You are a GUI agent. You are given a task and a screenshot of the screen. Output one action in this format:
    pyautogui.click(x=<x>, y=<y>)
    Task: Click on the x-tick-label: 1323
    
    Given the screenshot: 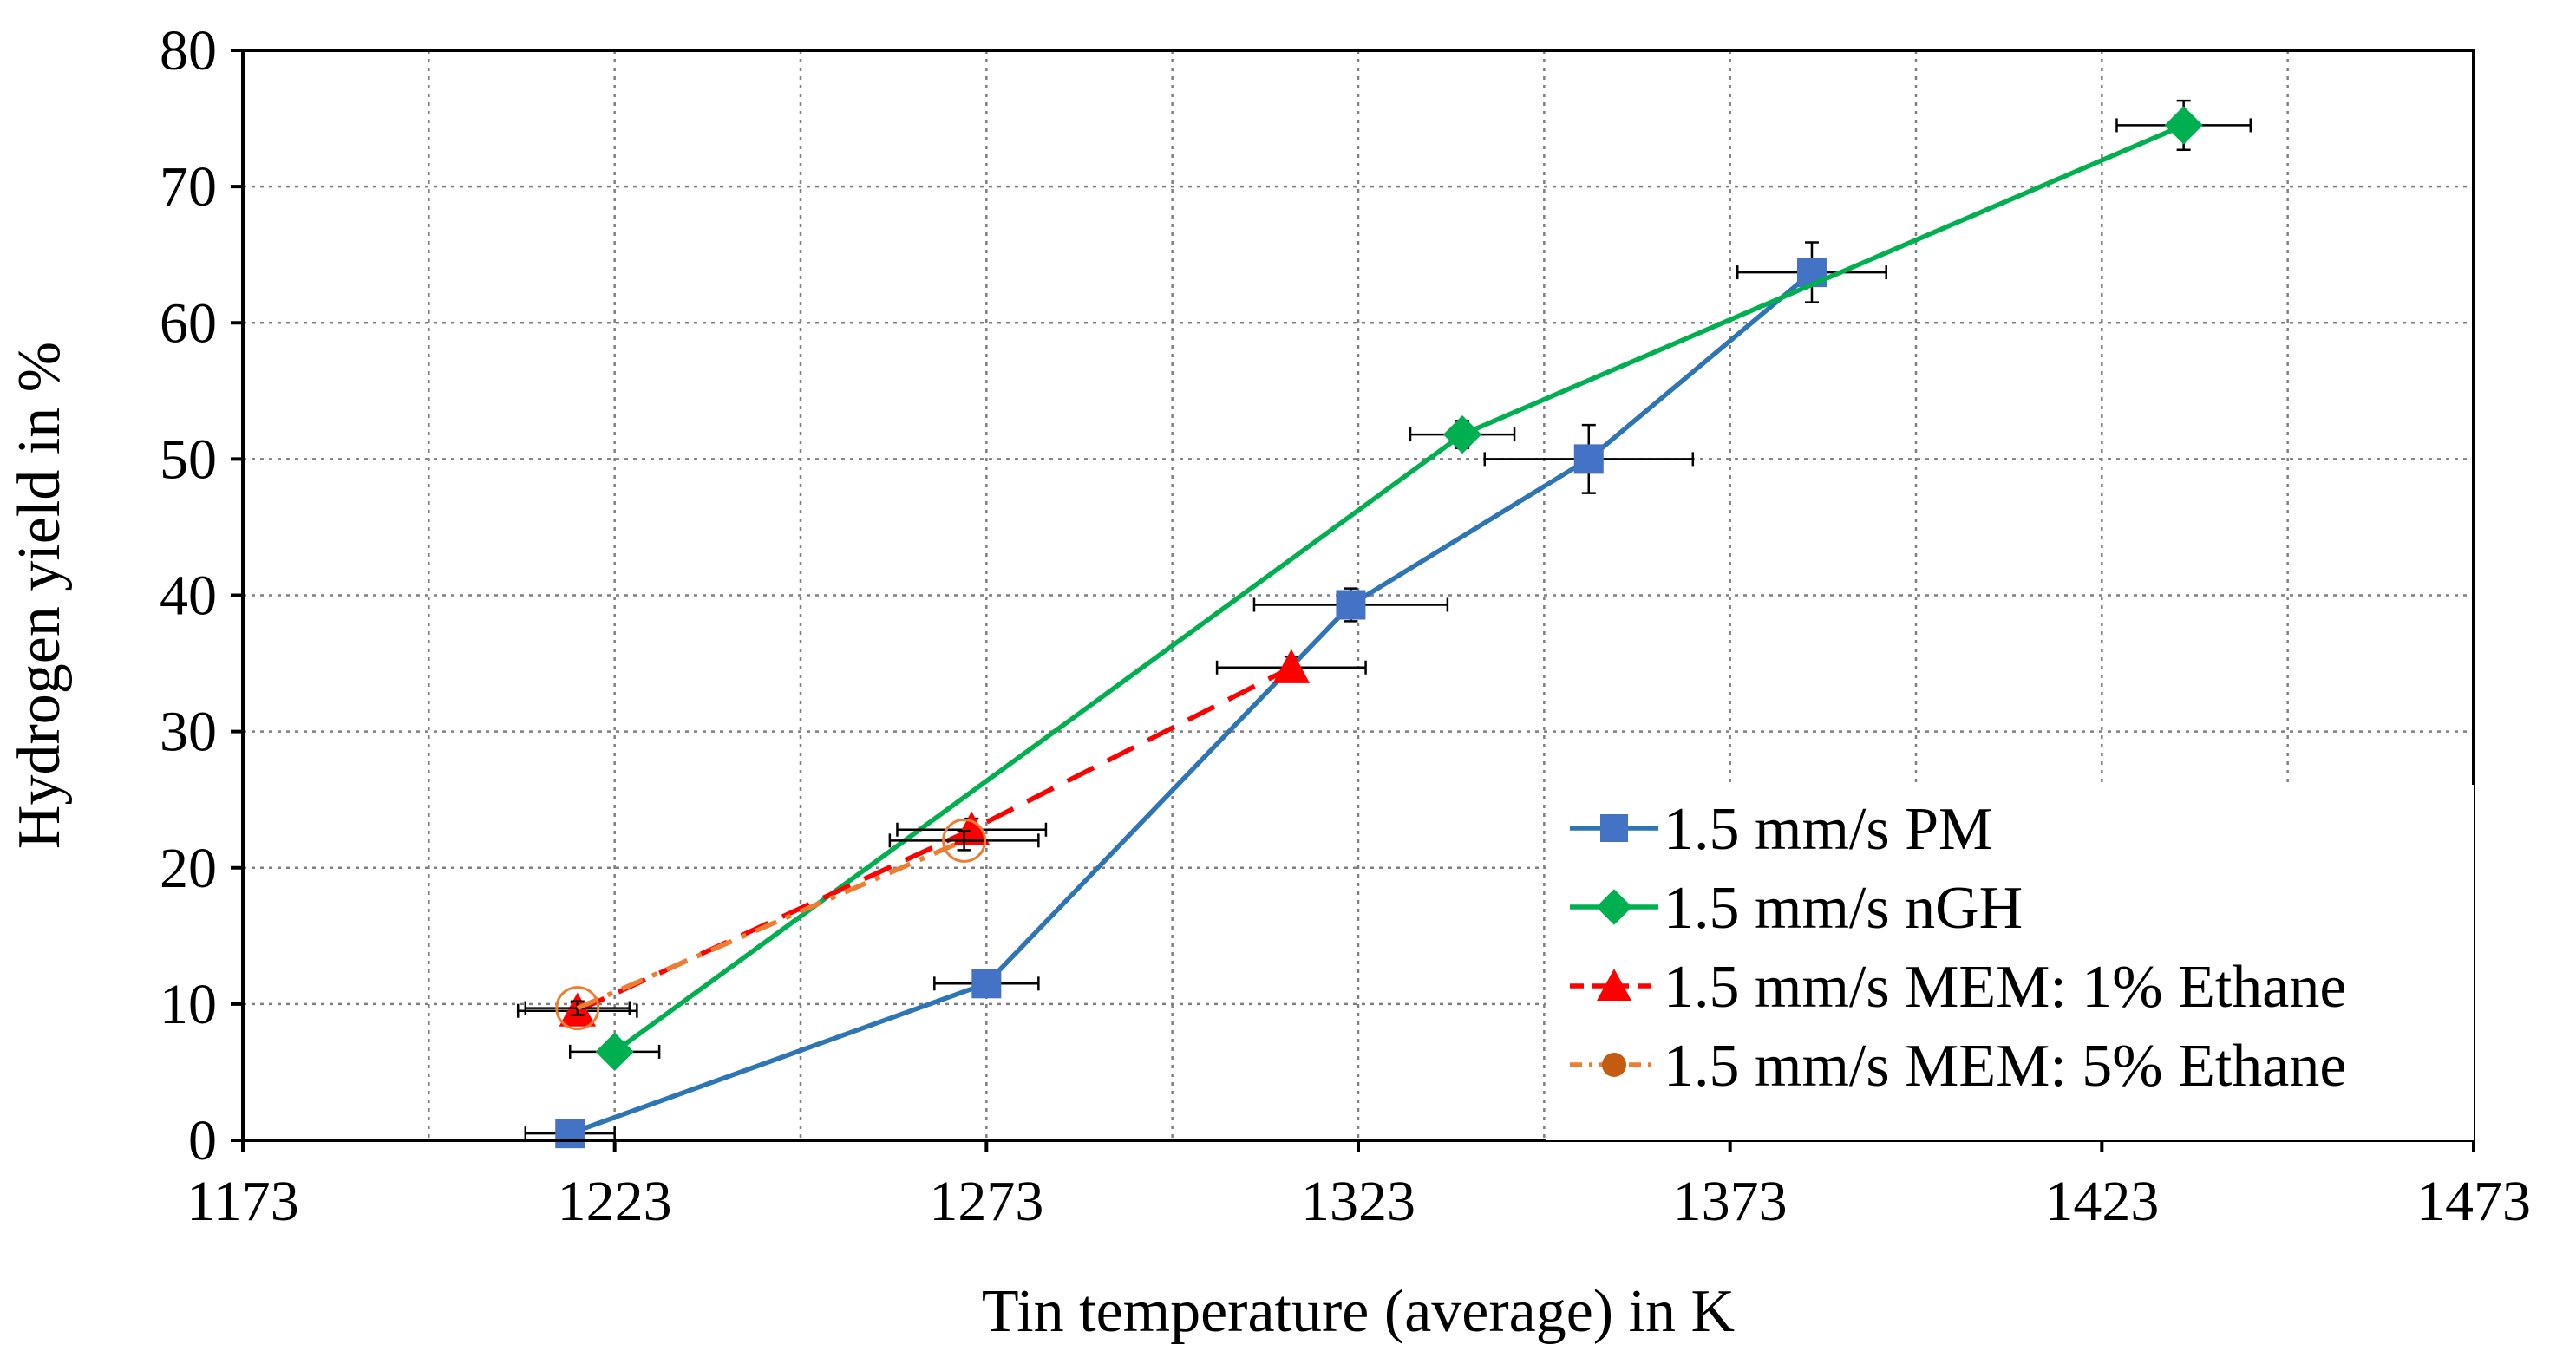 What is the action you would take?
    pyautogui.click(x=1358, y=1201)
    